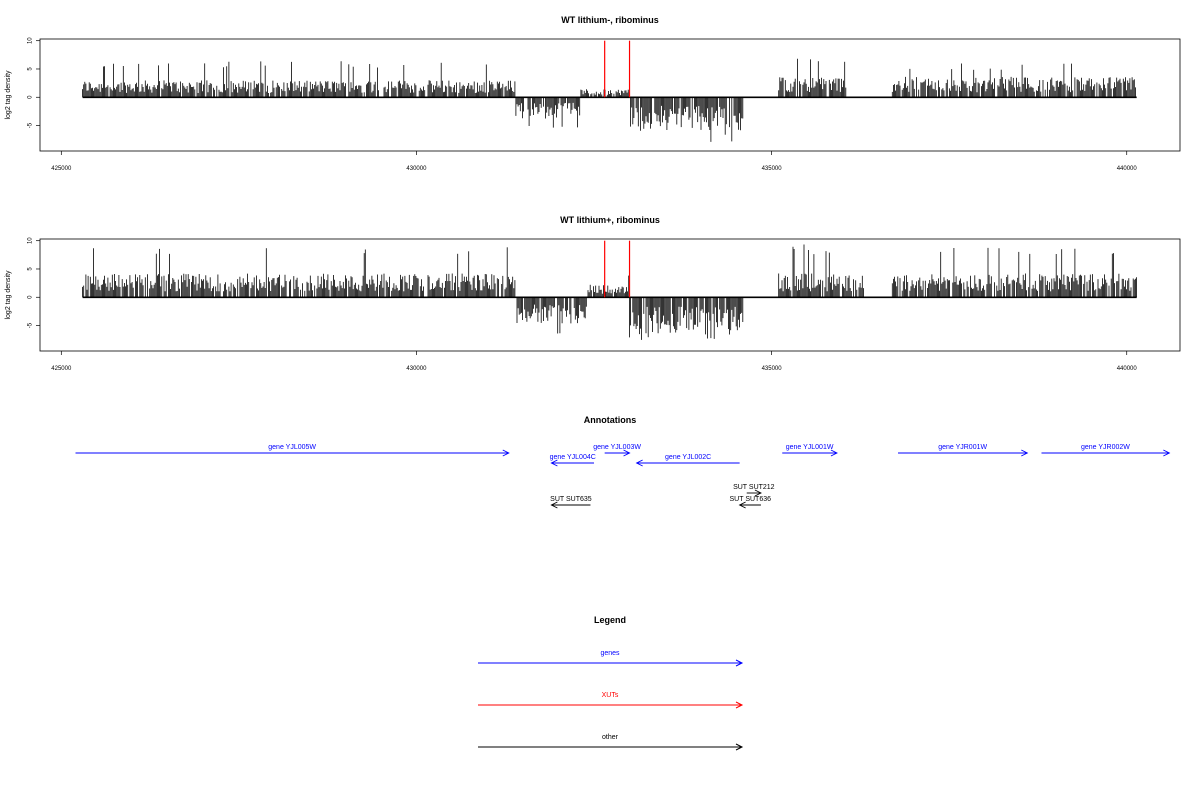 This screenshot has height=800, width=1200. What do you see at coordinates (610, 220) in the screenshot?
I see `panel-title: WT lithium+, ribominus` at bounding box center [610, 220].